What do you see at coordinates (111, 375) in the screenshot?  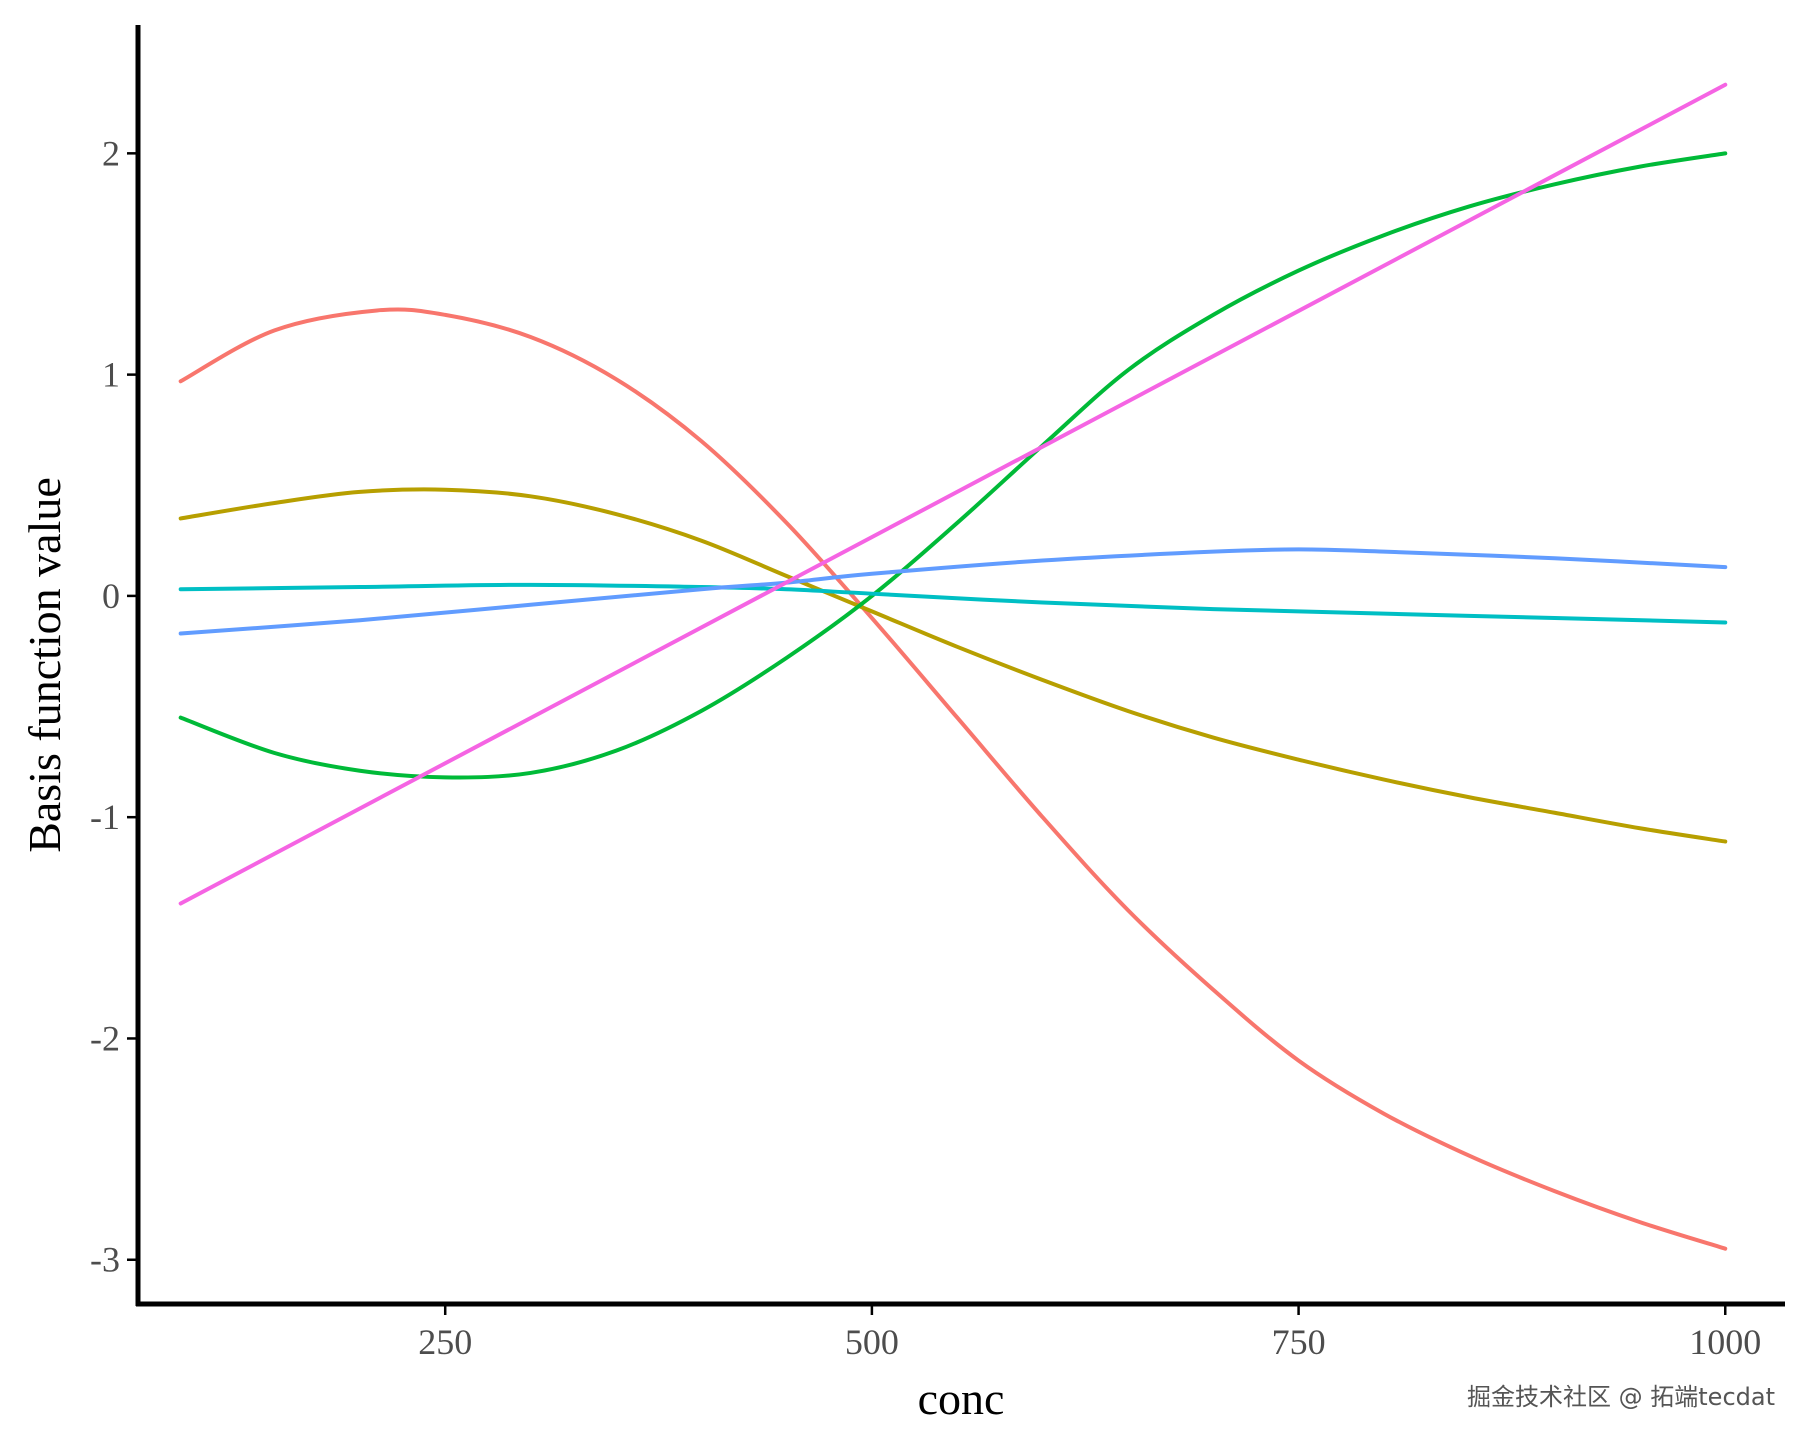 I see `y-tick-label: 1` at bounding box center [111, 375].